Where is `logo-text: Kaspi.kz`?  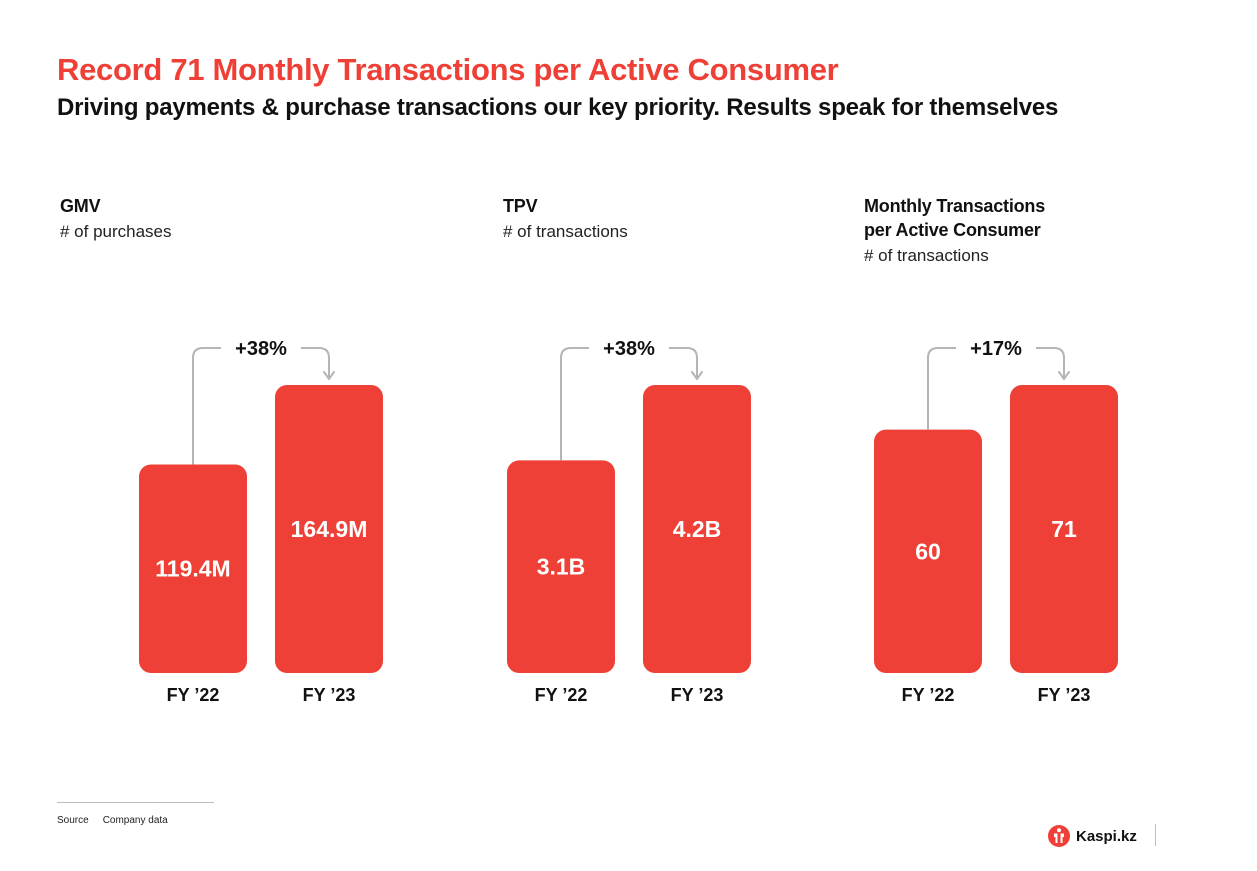 logo-text: Kaspi.kz is located at coordinates (1106, 836).